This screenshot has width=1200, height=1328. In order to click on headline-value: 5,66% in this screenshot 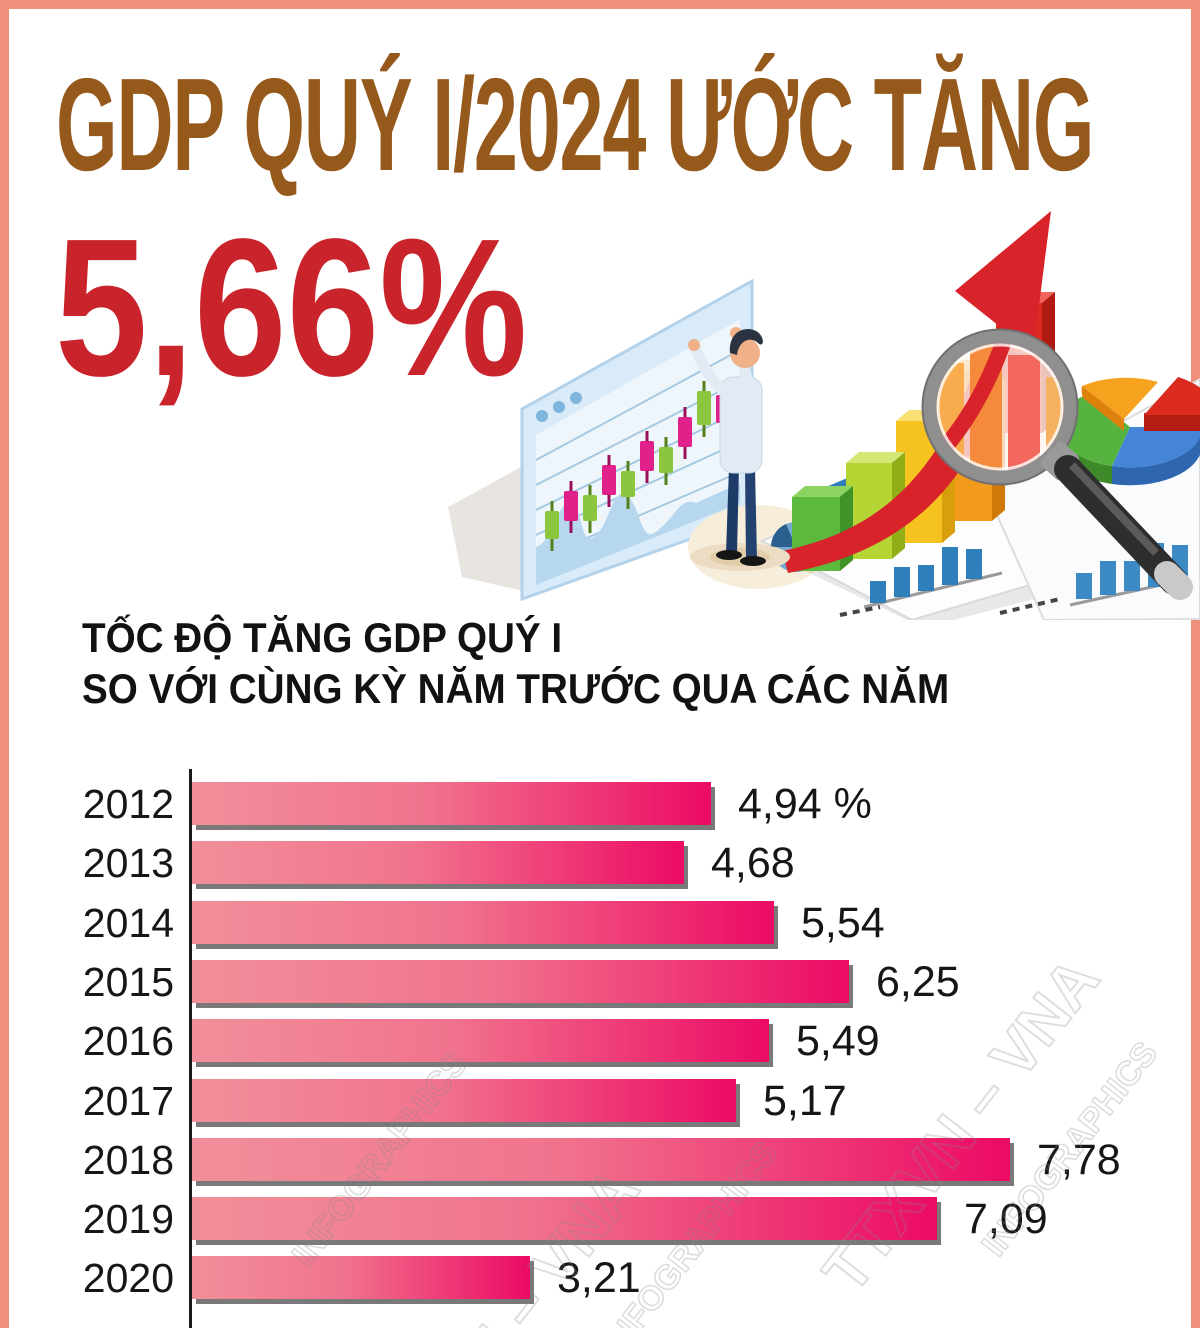, I will do `click(291, 307)`.